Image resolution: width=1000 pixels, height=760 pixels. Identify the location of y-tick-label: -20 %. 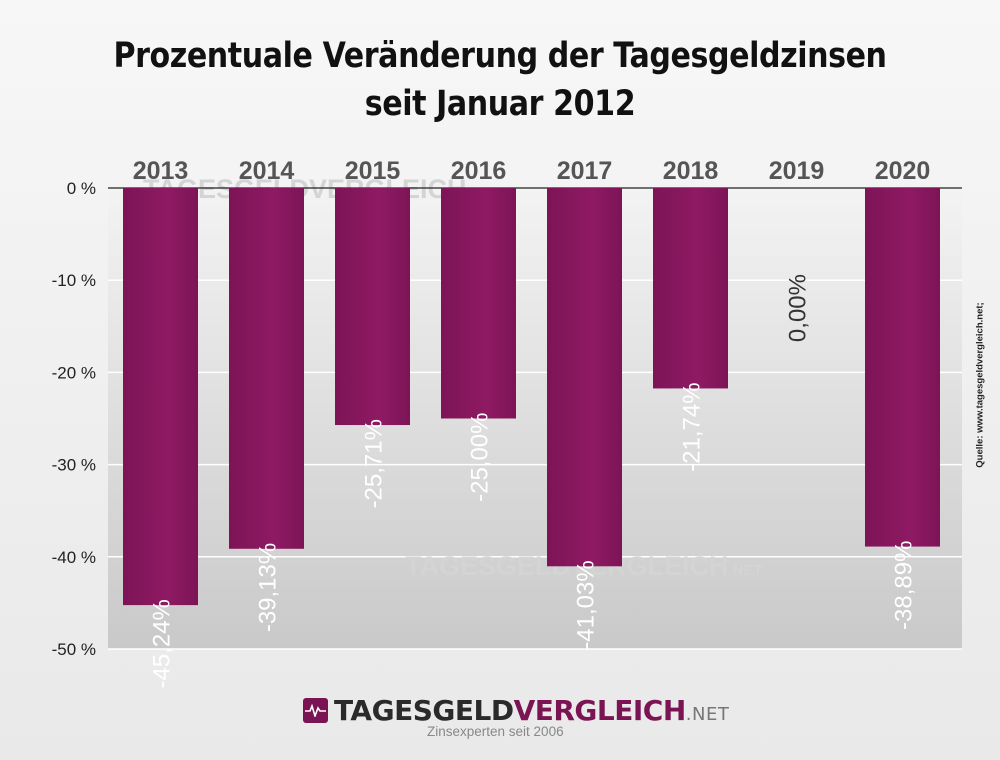
(74, 372).